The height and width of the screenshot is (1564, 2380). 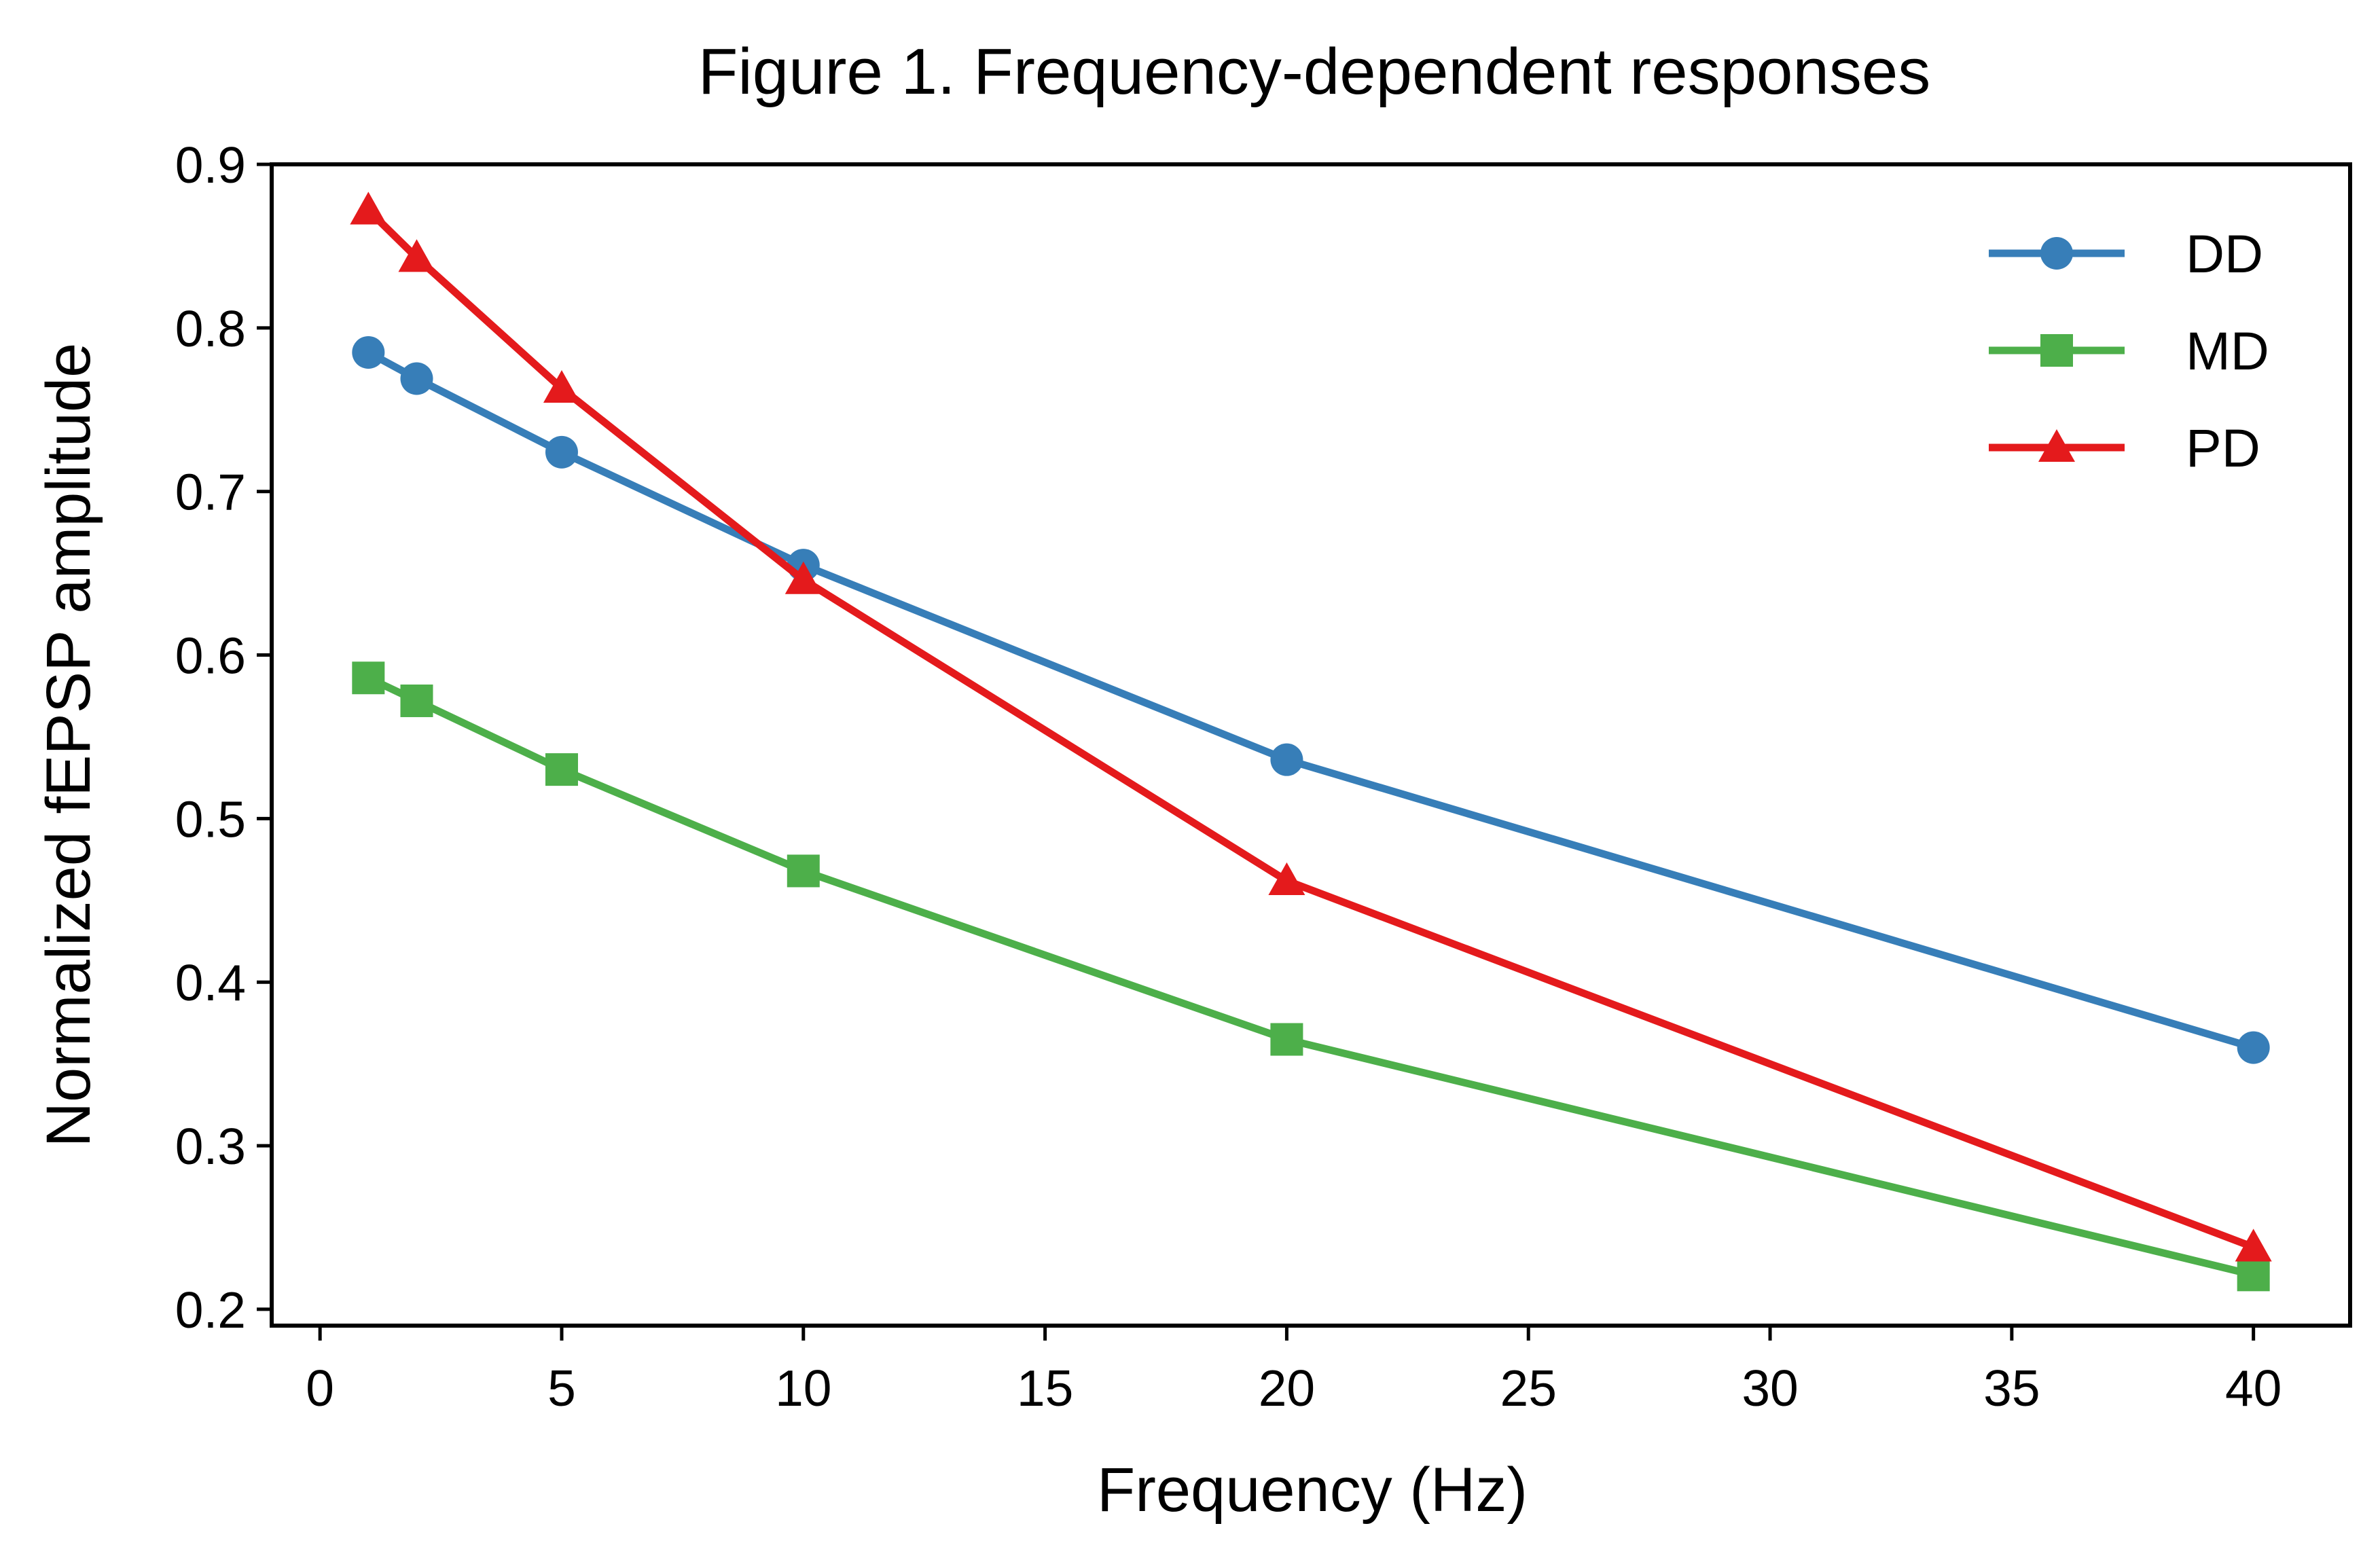 I want to click on y-tick-label: 0.3, so click(x=210, y=1146).